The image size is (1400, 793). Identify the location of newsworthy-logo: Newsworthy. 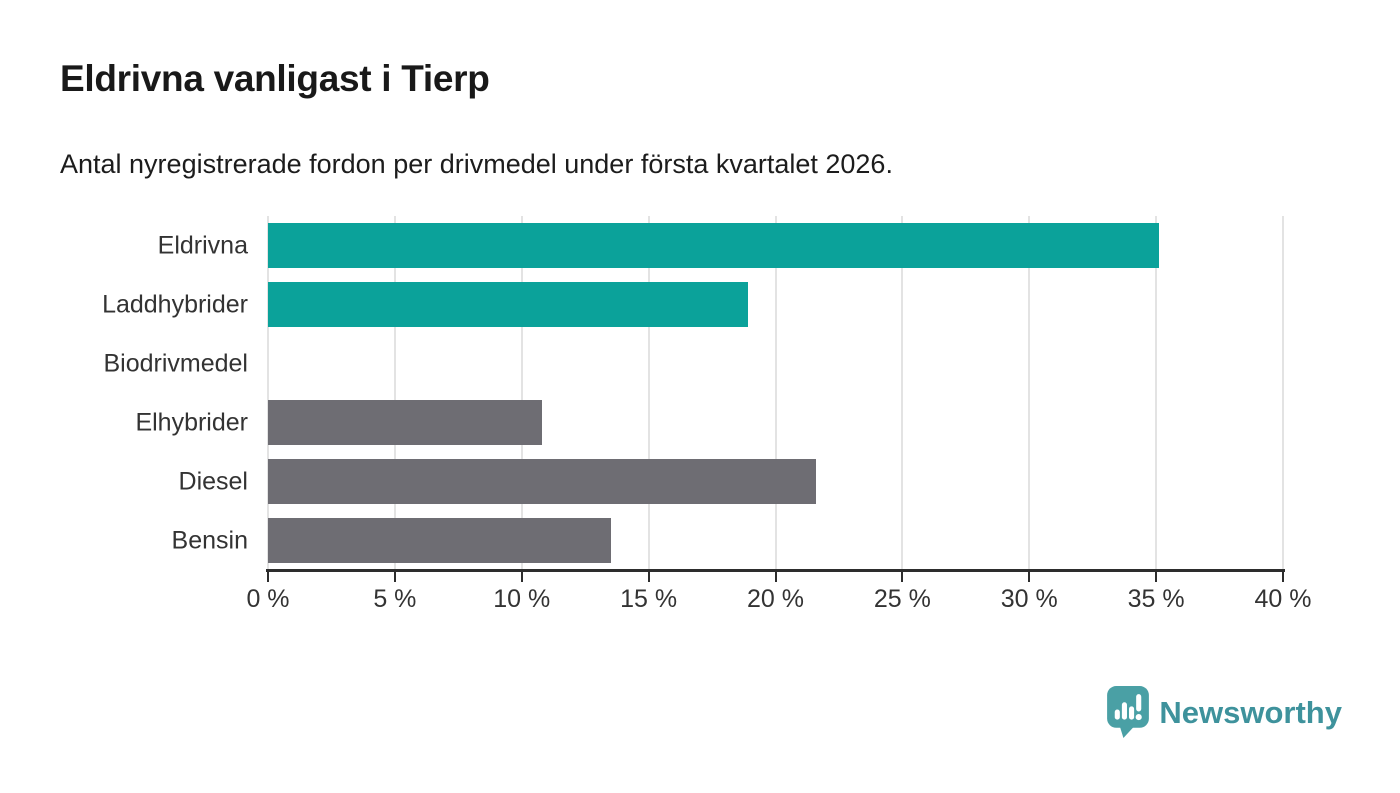
(1224, 712).